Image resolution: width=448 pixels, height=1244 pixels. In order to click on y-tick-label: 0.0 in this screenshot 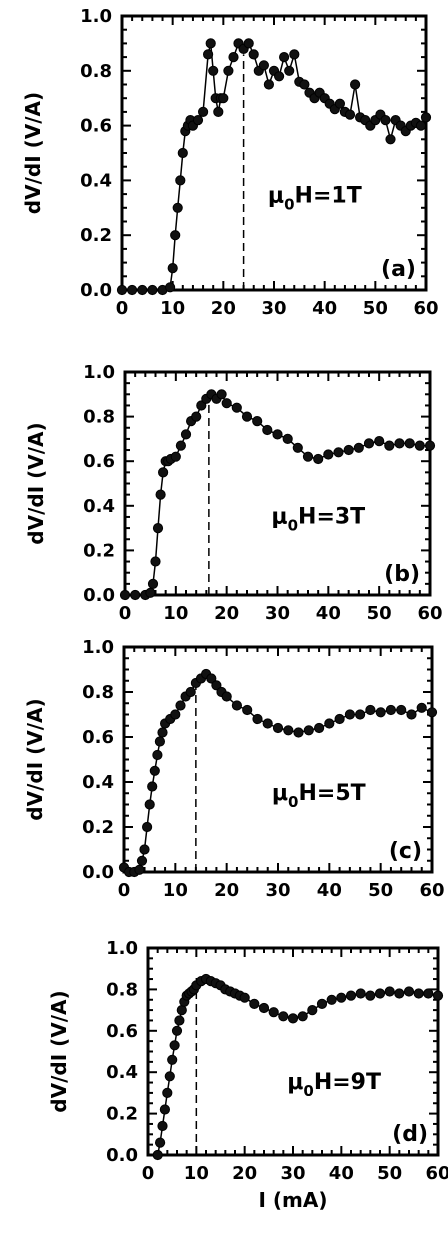, I will do `click(99, 595)`.